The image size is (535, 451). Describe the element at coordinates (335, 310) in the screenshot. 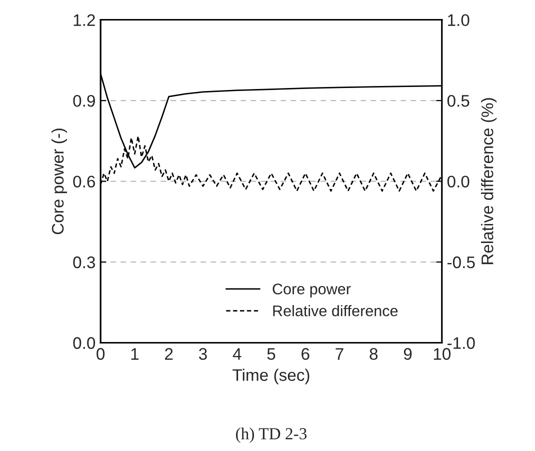

I see `legend-label: Relative difference` at that location.